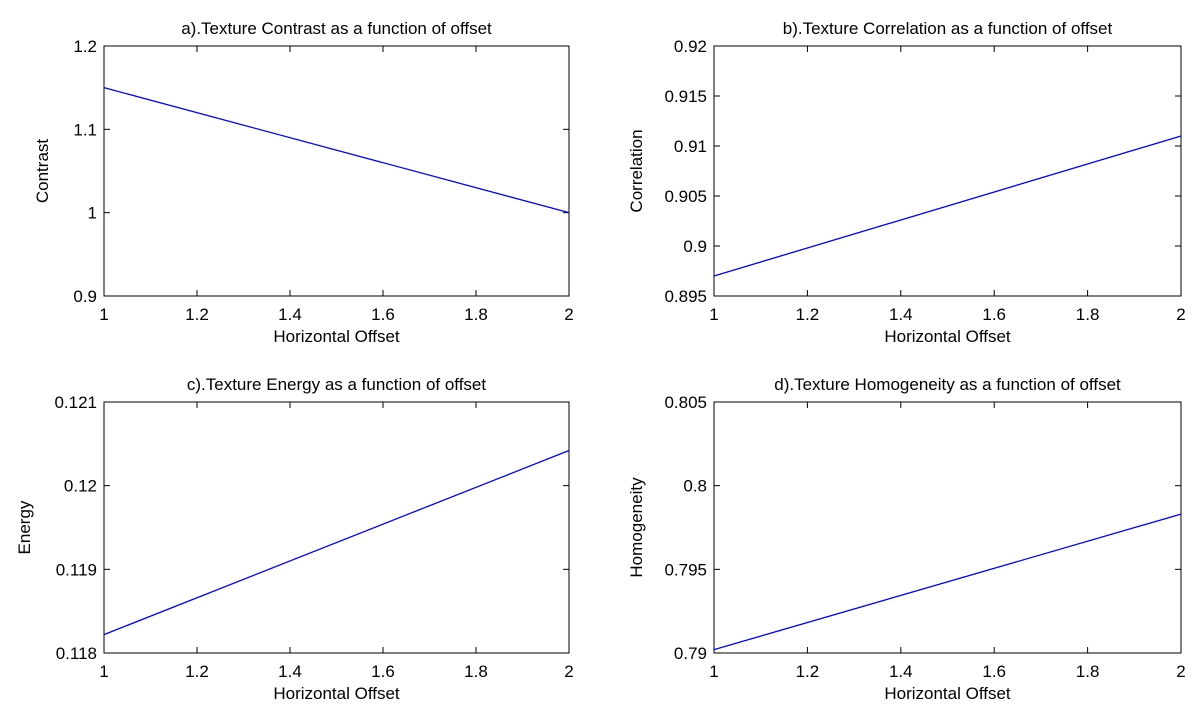 This screenshot has height=711, width=1195. I want to click on subplot-2-x-tick-label: 1.8, so click(1088, 314).